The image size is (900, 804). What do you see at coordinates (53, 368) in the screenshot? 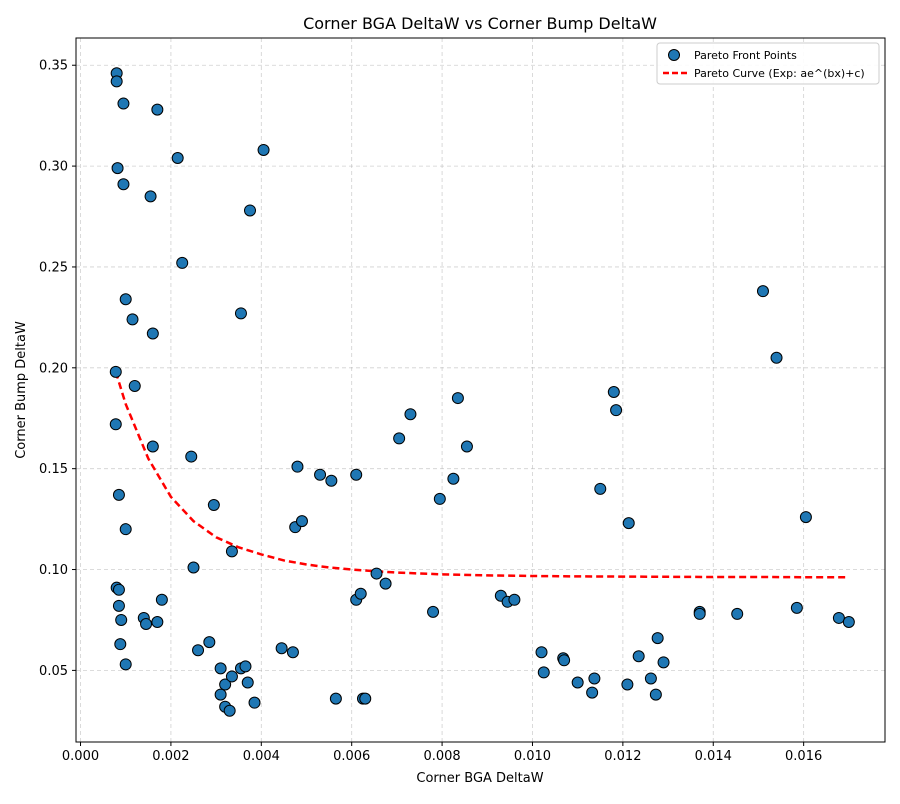
I see `y-tick-label: 0.20` at bounding box center [53, 368].